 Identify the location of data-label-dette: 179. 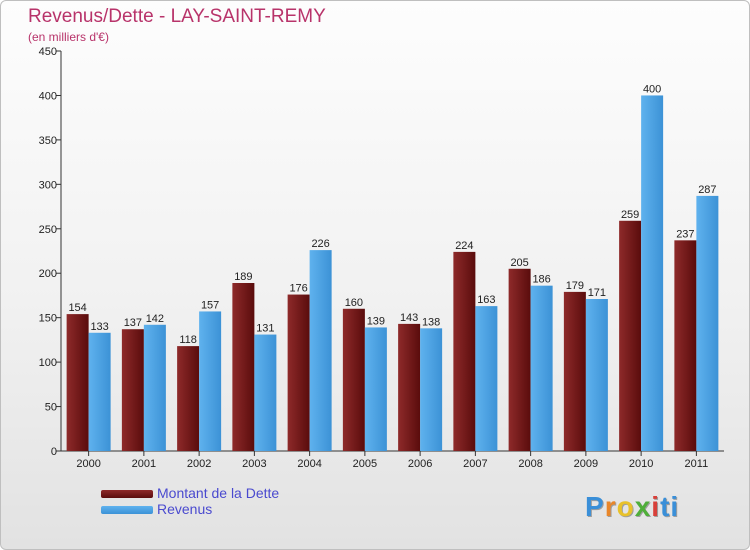
(575, 286).